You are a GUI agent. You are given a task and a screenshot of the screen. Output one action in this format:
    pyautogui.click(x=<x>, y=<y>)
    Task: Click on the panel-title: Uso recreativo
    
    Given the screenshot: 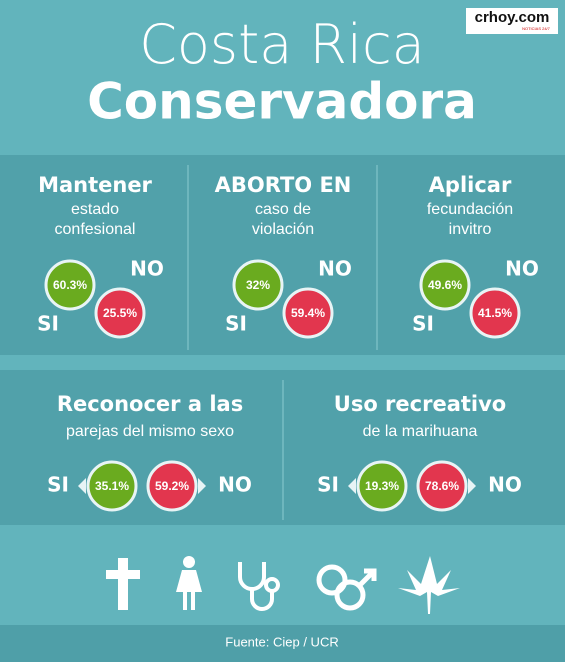 What is the action you would take?
    pyautogui.click(x=420, y=404)
    